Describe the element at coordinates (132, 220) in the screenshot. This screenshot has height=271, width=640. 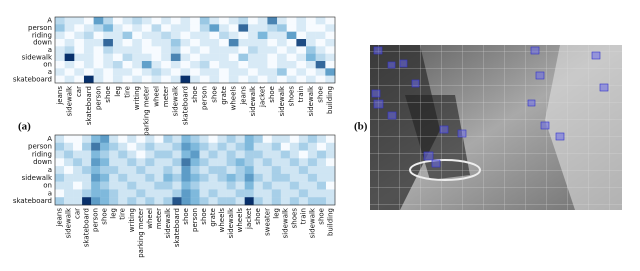
I see `column-label: writing` at that location.